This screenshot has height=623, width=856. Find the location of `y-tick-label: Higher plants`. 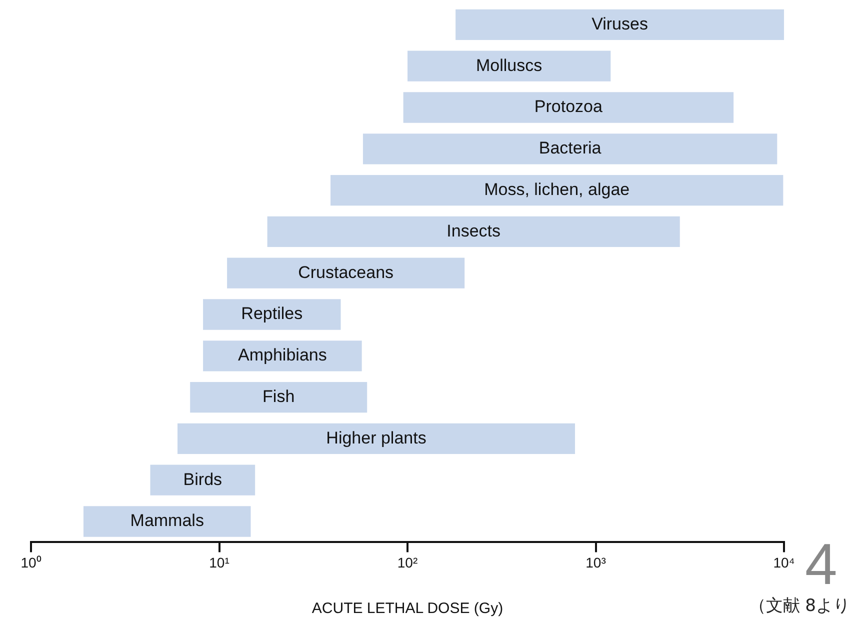

y-tick-label: Higher plants is located at coordinates (376, 438).